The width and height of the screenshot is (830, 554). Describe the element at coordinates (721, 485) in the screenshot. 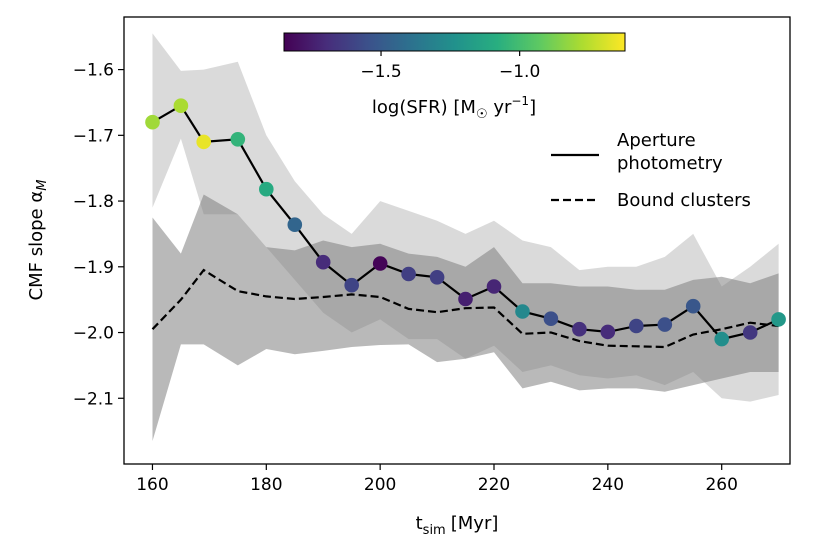

I see `x-tick-label: 260` at that location.